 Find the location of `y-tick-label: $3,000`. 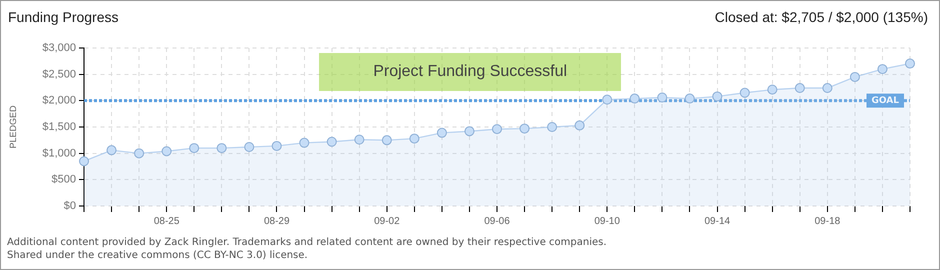

y-tick-label: $3,000 is located at coordinates (59, 48).